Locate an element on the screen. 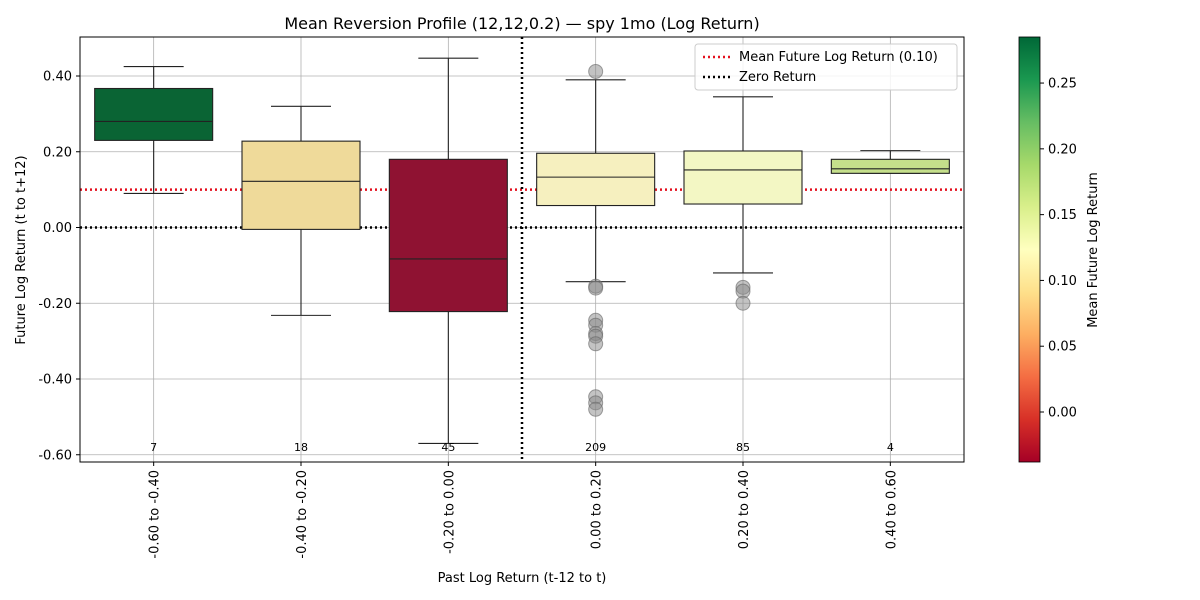 The height and width of the screenshot is (600, 1200). count-label-4: 85 is located at coordinates (743, 447).